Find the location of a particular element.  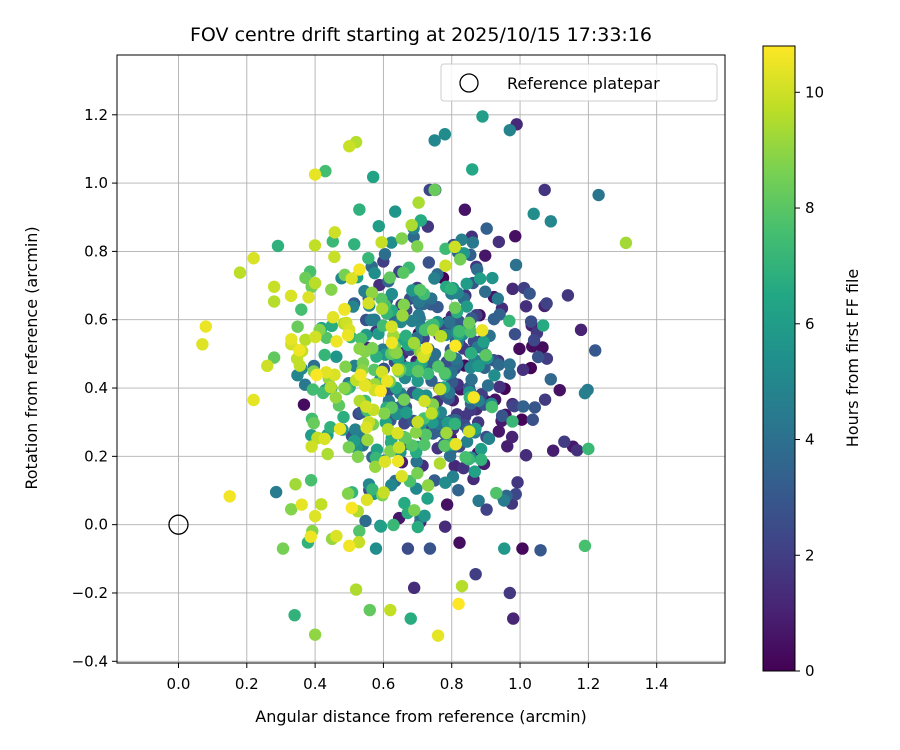

y-axis-label: Rotation from reference (arcmin) is located at coordinates (31, 357).